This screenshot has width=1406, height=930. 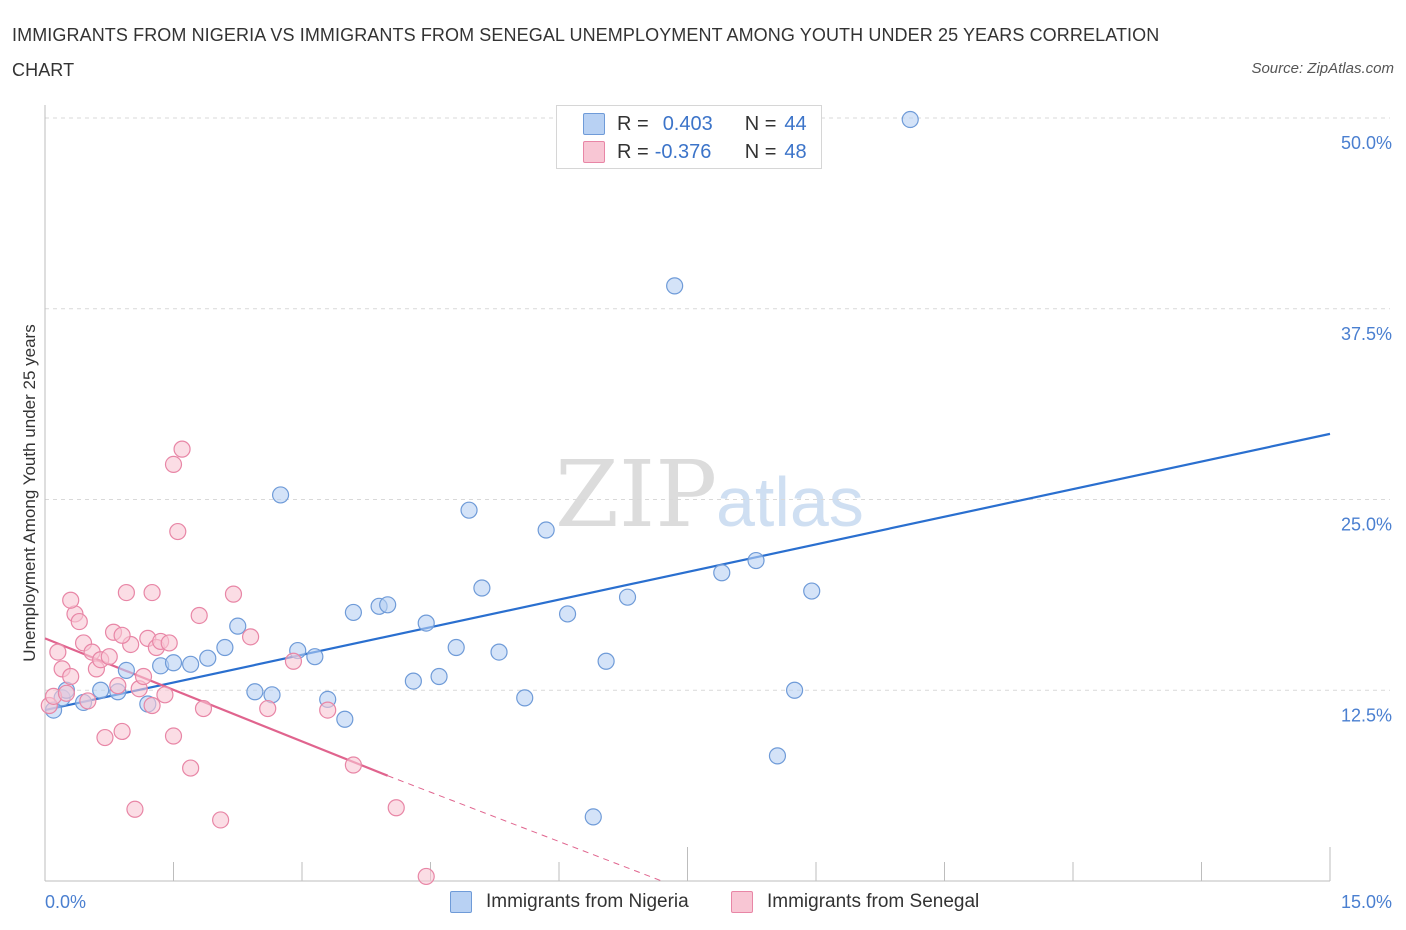 I want to click on legend-row-senegal: R = -0.376 N = 48, so click(x=695, y=152).